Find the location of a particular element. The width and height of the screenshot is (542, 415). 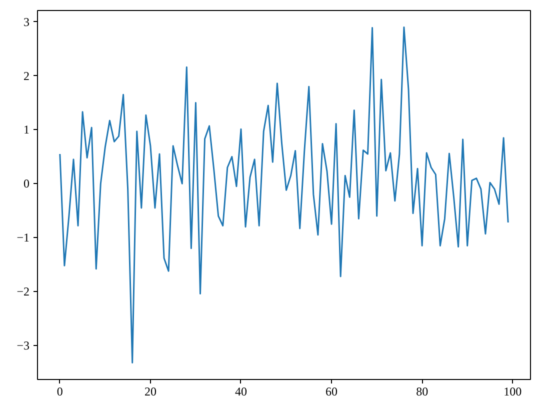

x-tick-label: 80 is located at coordinates (422, 391).